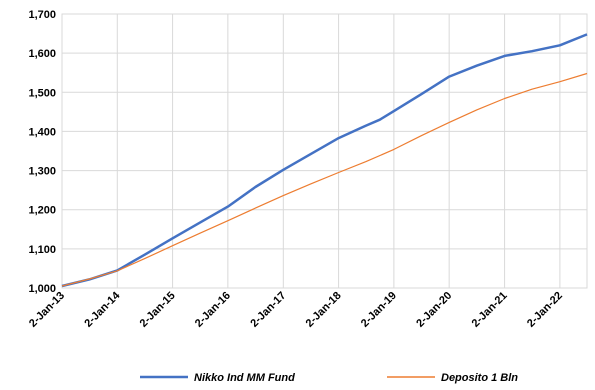  Describe the element at coordinates (42, 250) in the screenshot. I see `y-tick-label: 1,100` at that location.